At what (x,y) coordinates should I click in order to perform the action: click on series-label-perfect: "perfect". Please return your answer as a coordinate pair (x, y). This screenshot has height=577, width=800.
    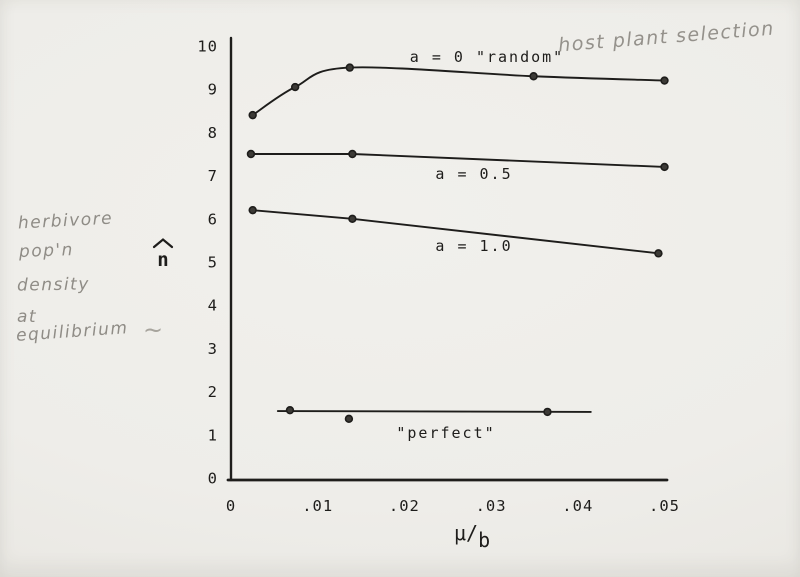
    Looking at the image, I should click on (445, 433).